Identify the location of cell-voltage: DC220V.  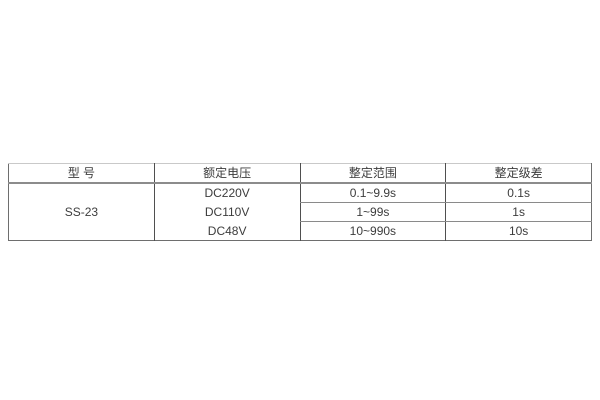
(226, 193).